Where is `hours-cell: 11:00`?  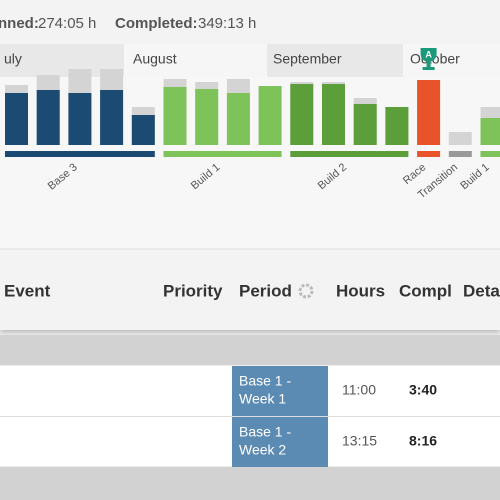
hours-cell: 11:00 is located at coordinates (359, 390).